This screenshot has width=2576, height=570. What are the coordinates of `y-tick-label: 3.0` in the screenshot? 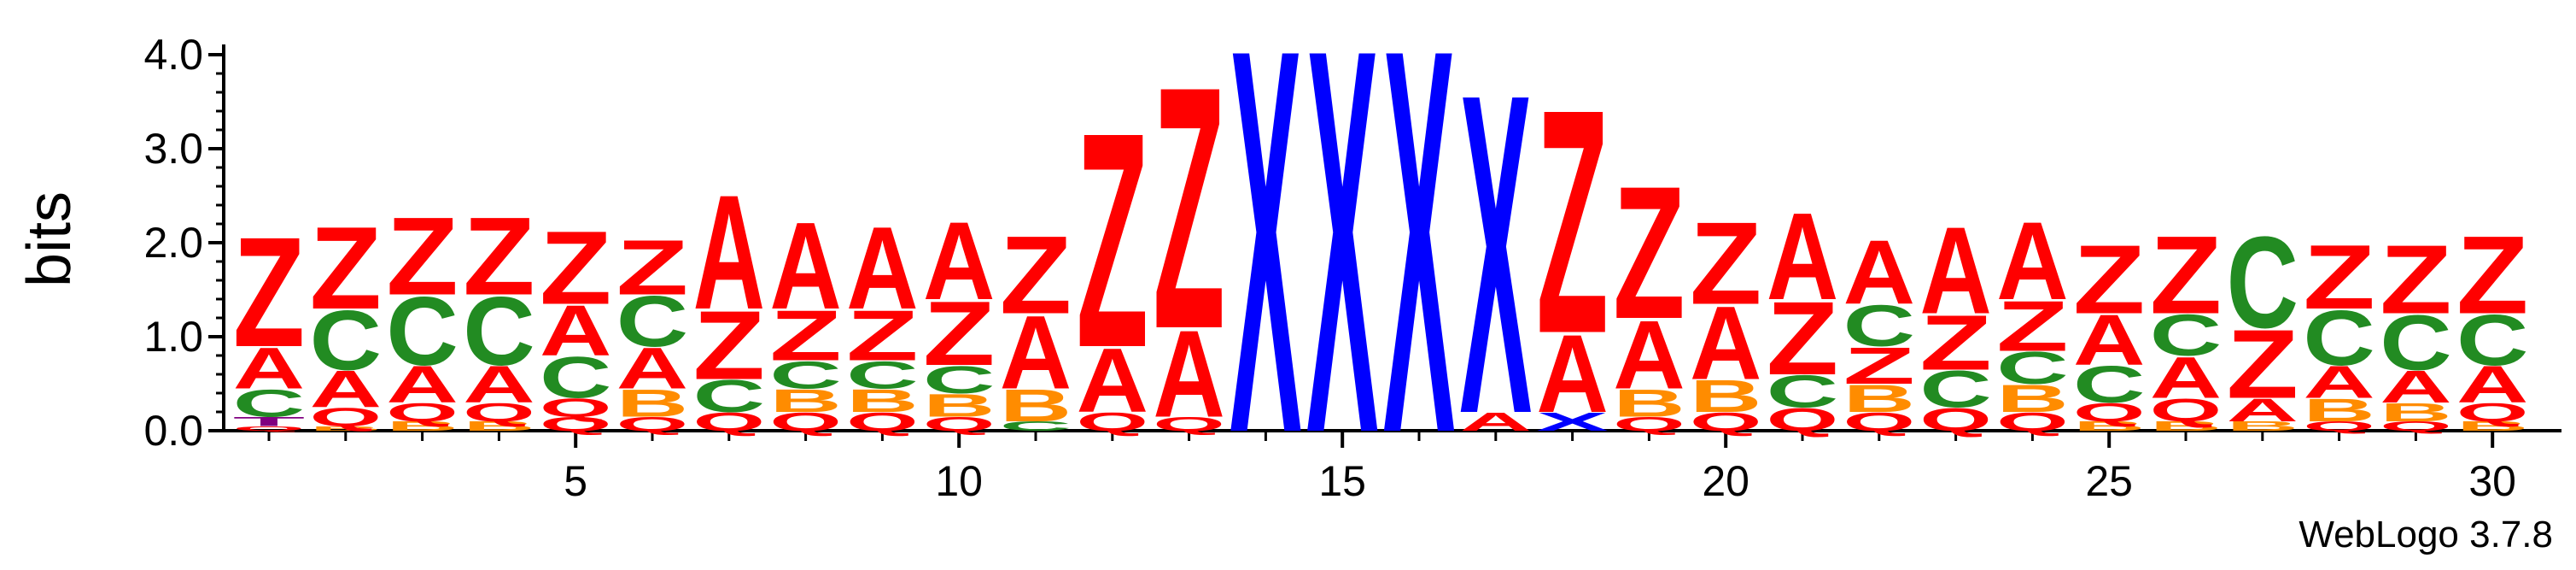 It's located at (173, 149).